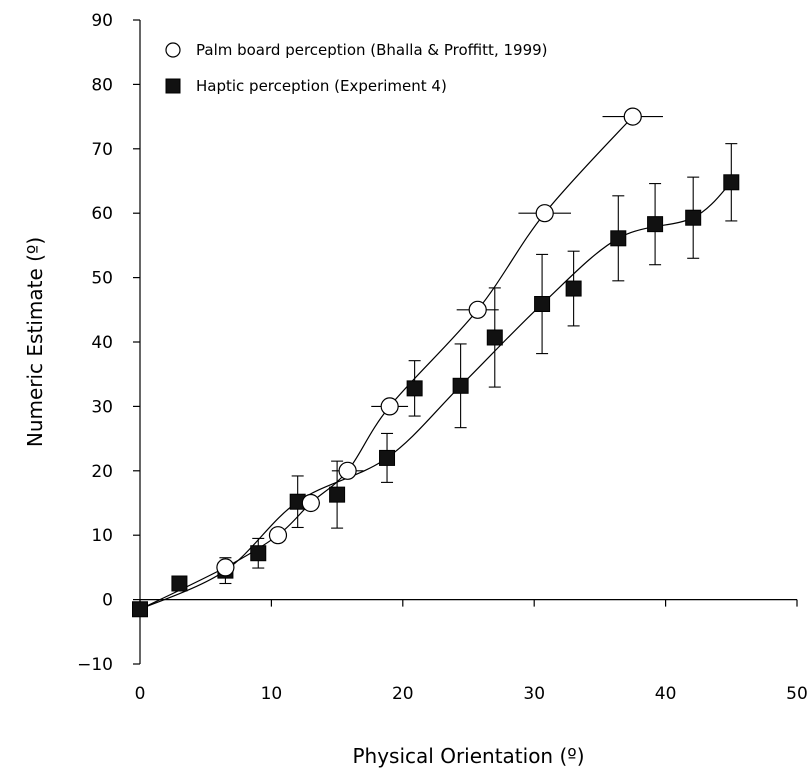 This screenshot has height=772, width=810. What do you see at coordinates (102, 21) in the screenshot?
I see `y-tick-label: 90` at bounding box center [102, 21].